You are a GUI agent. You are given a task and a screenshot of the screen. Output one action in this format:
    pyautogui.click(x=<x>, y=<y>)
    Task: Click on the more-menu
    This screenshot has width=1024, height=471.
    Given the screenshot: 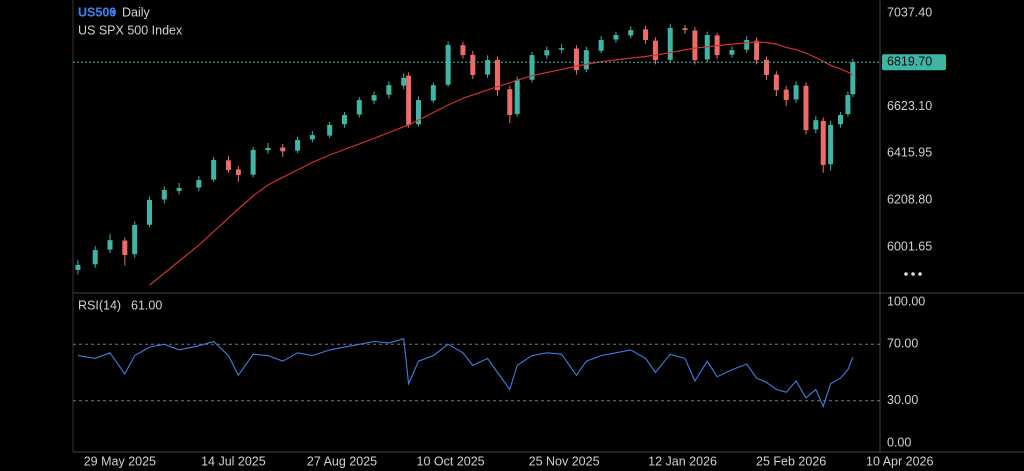 What is the action you would take?
    pyautogui.click(x=913, y=274)
    